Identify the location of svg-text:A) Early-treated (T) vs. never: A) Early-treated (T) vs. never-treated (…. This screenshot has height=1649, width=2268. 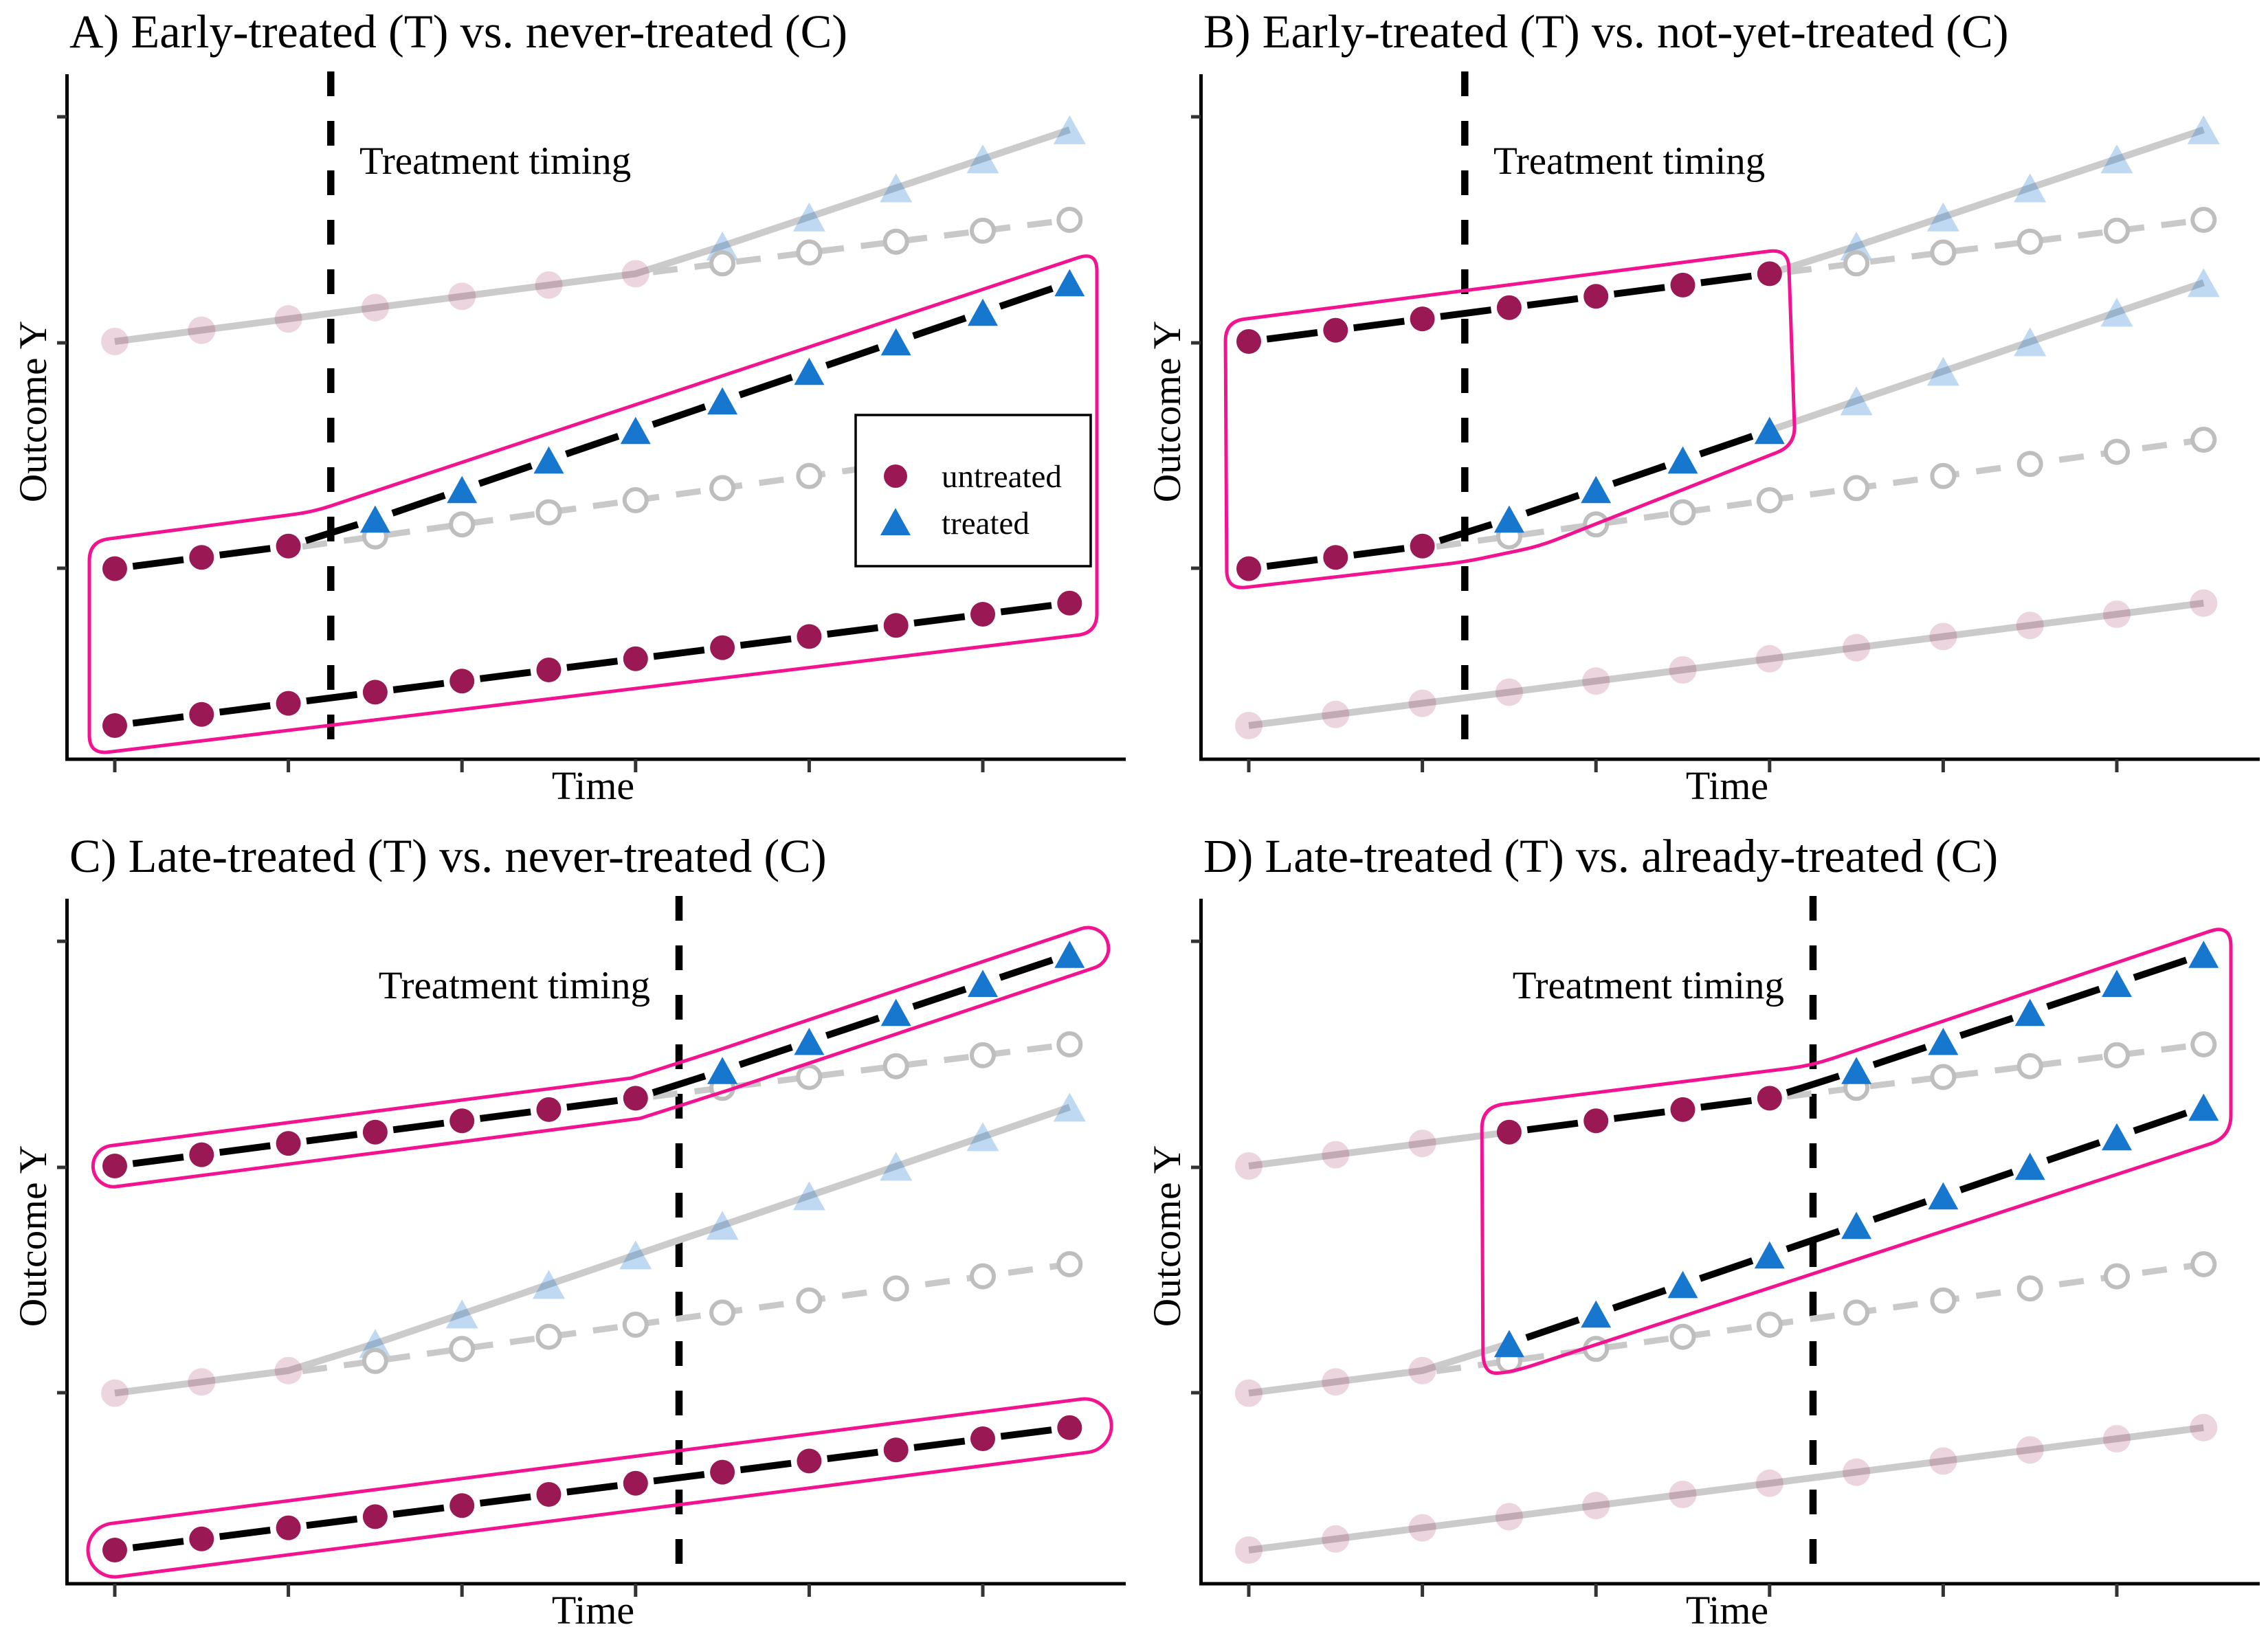
(458, 32).